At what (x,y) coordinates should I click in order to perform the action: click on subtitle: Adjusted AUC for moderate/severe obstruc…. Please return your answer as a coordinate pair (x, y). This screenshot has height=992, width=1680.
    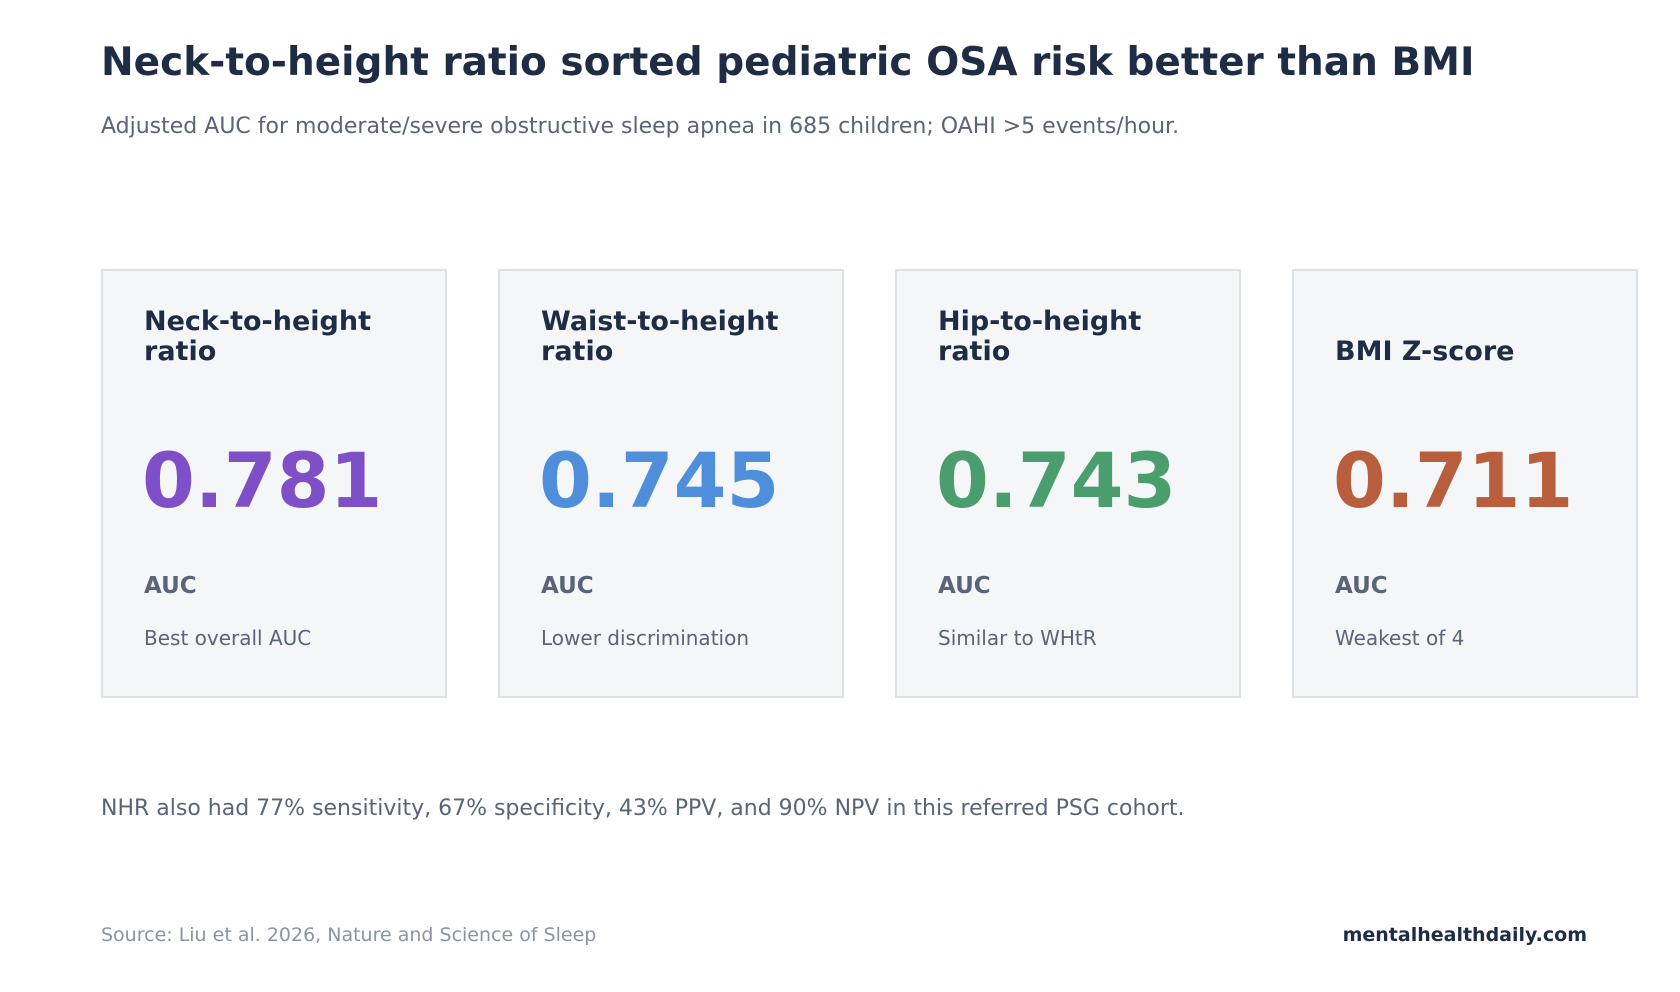
    Looking at the image, I should click on (640, 126).